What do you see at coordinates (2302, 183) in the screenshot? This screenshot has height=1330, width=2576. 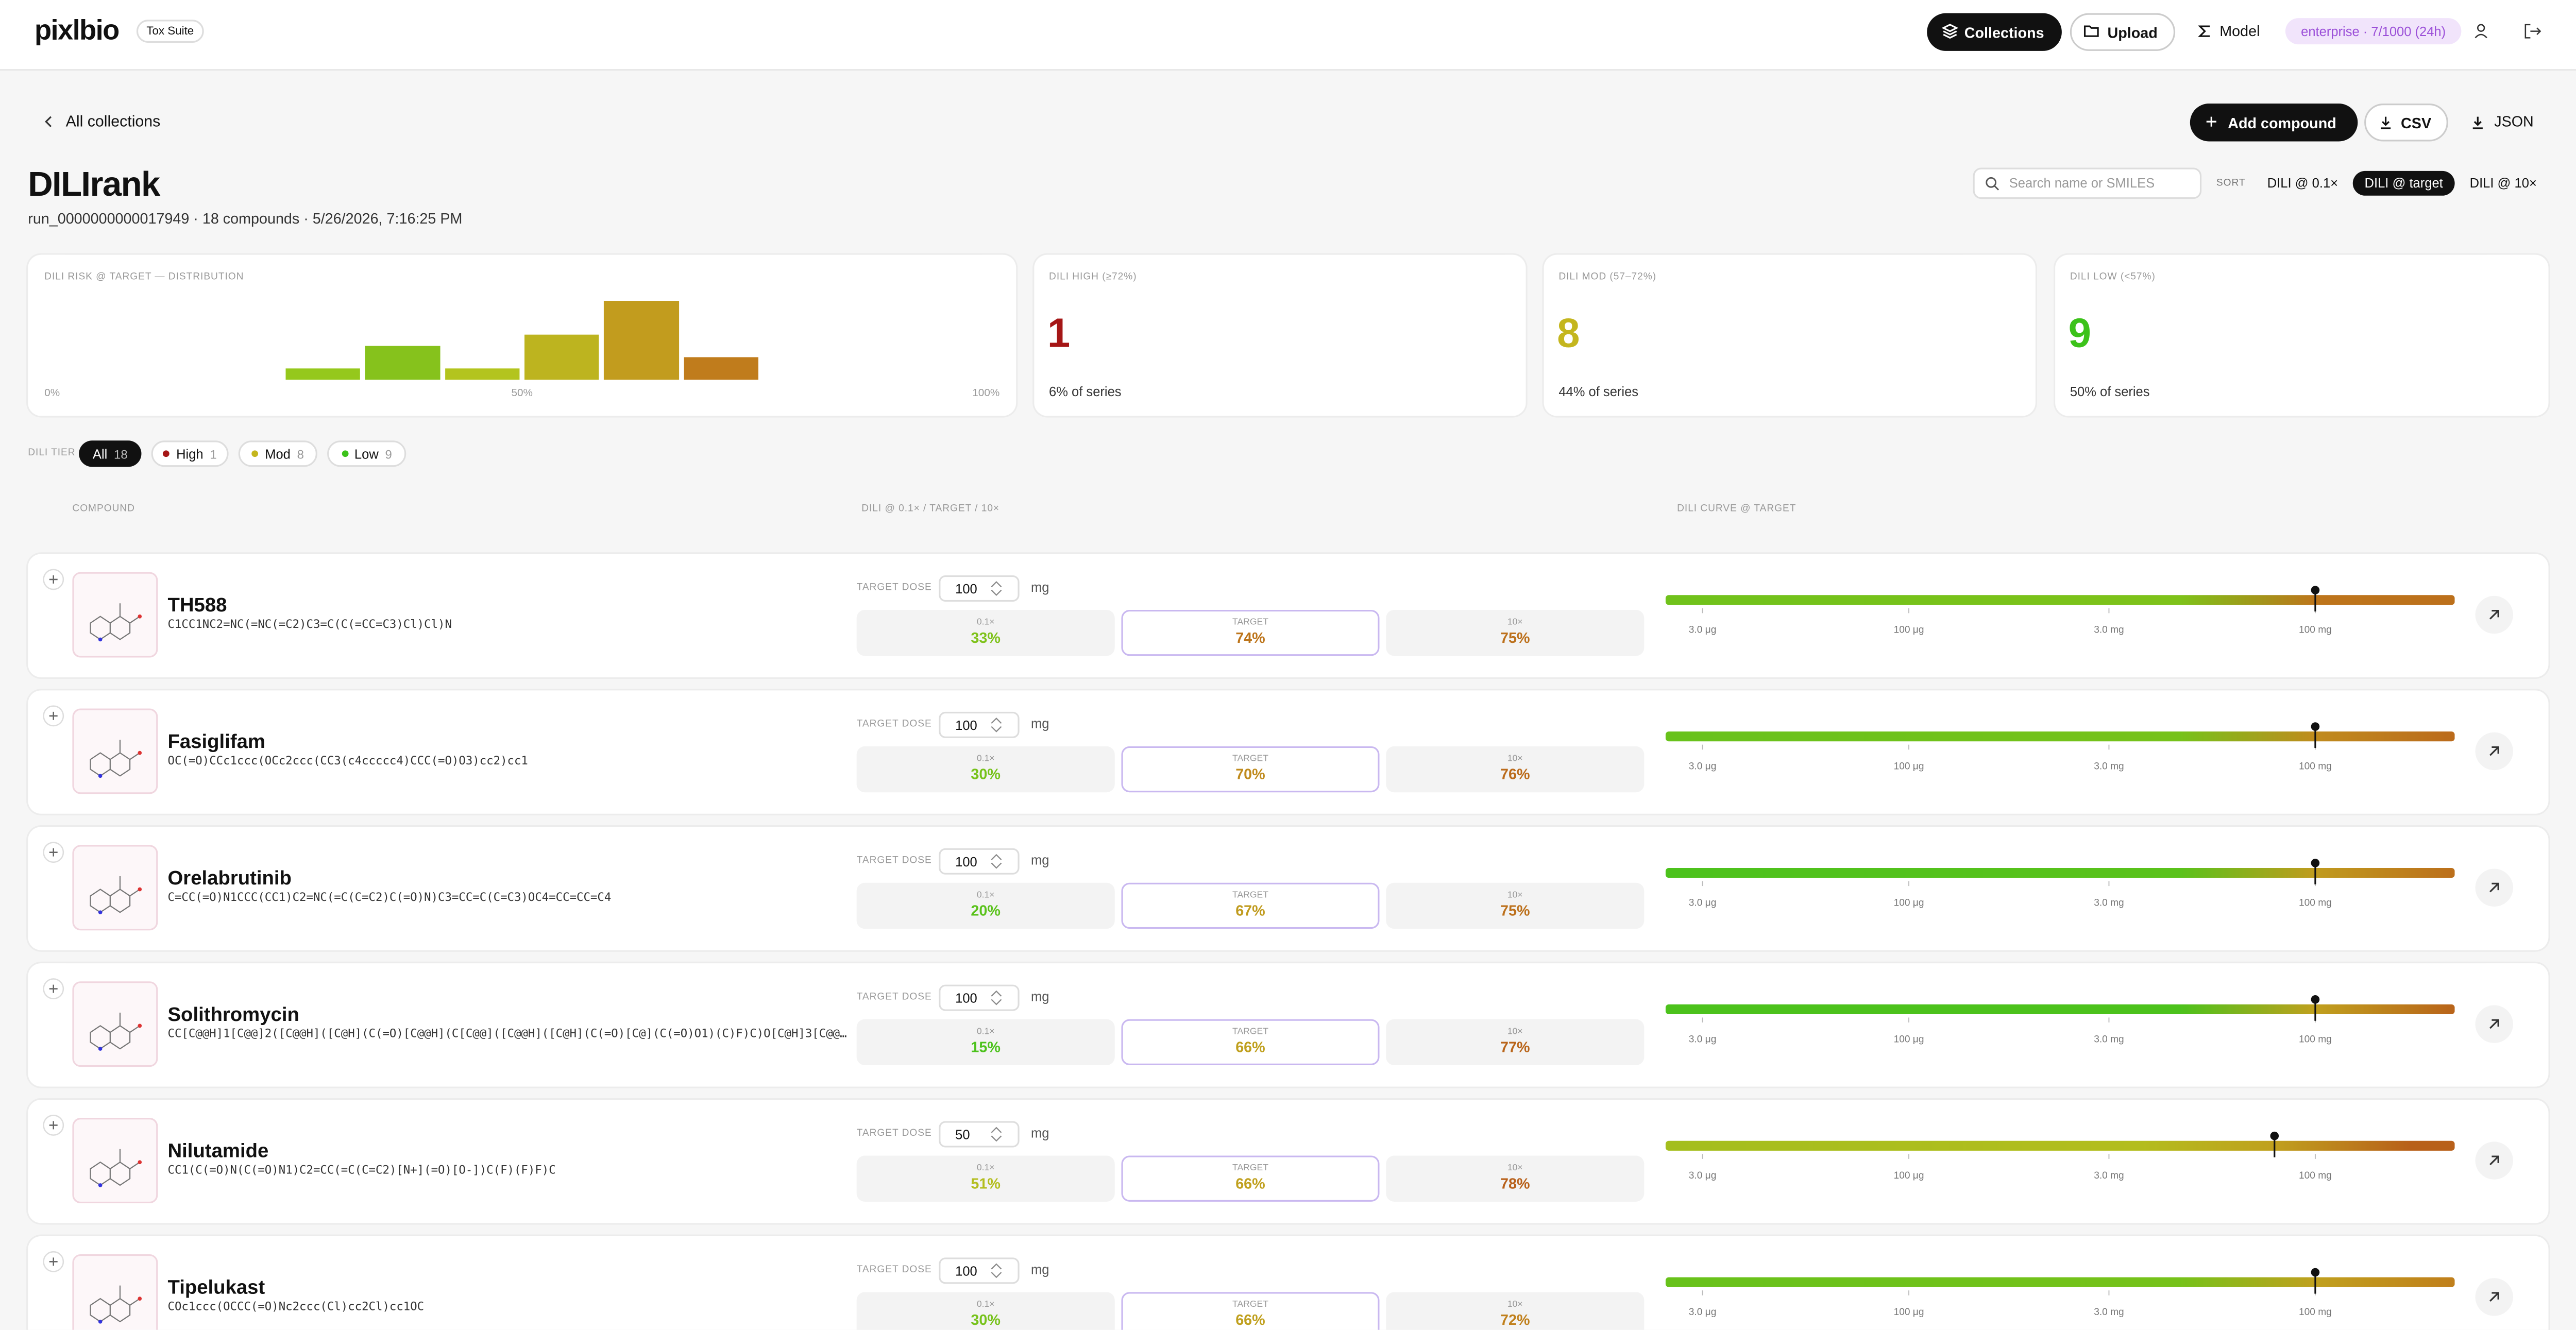 I see `sort-option: DILI @ 0.1×` at bounding box center [2302, 183].